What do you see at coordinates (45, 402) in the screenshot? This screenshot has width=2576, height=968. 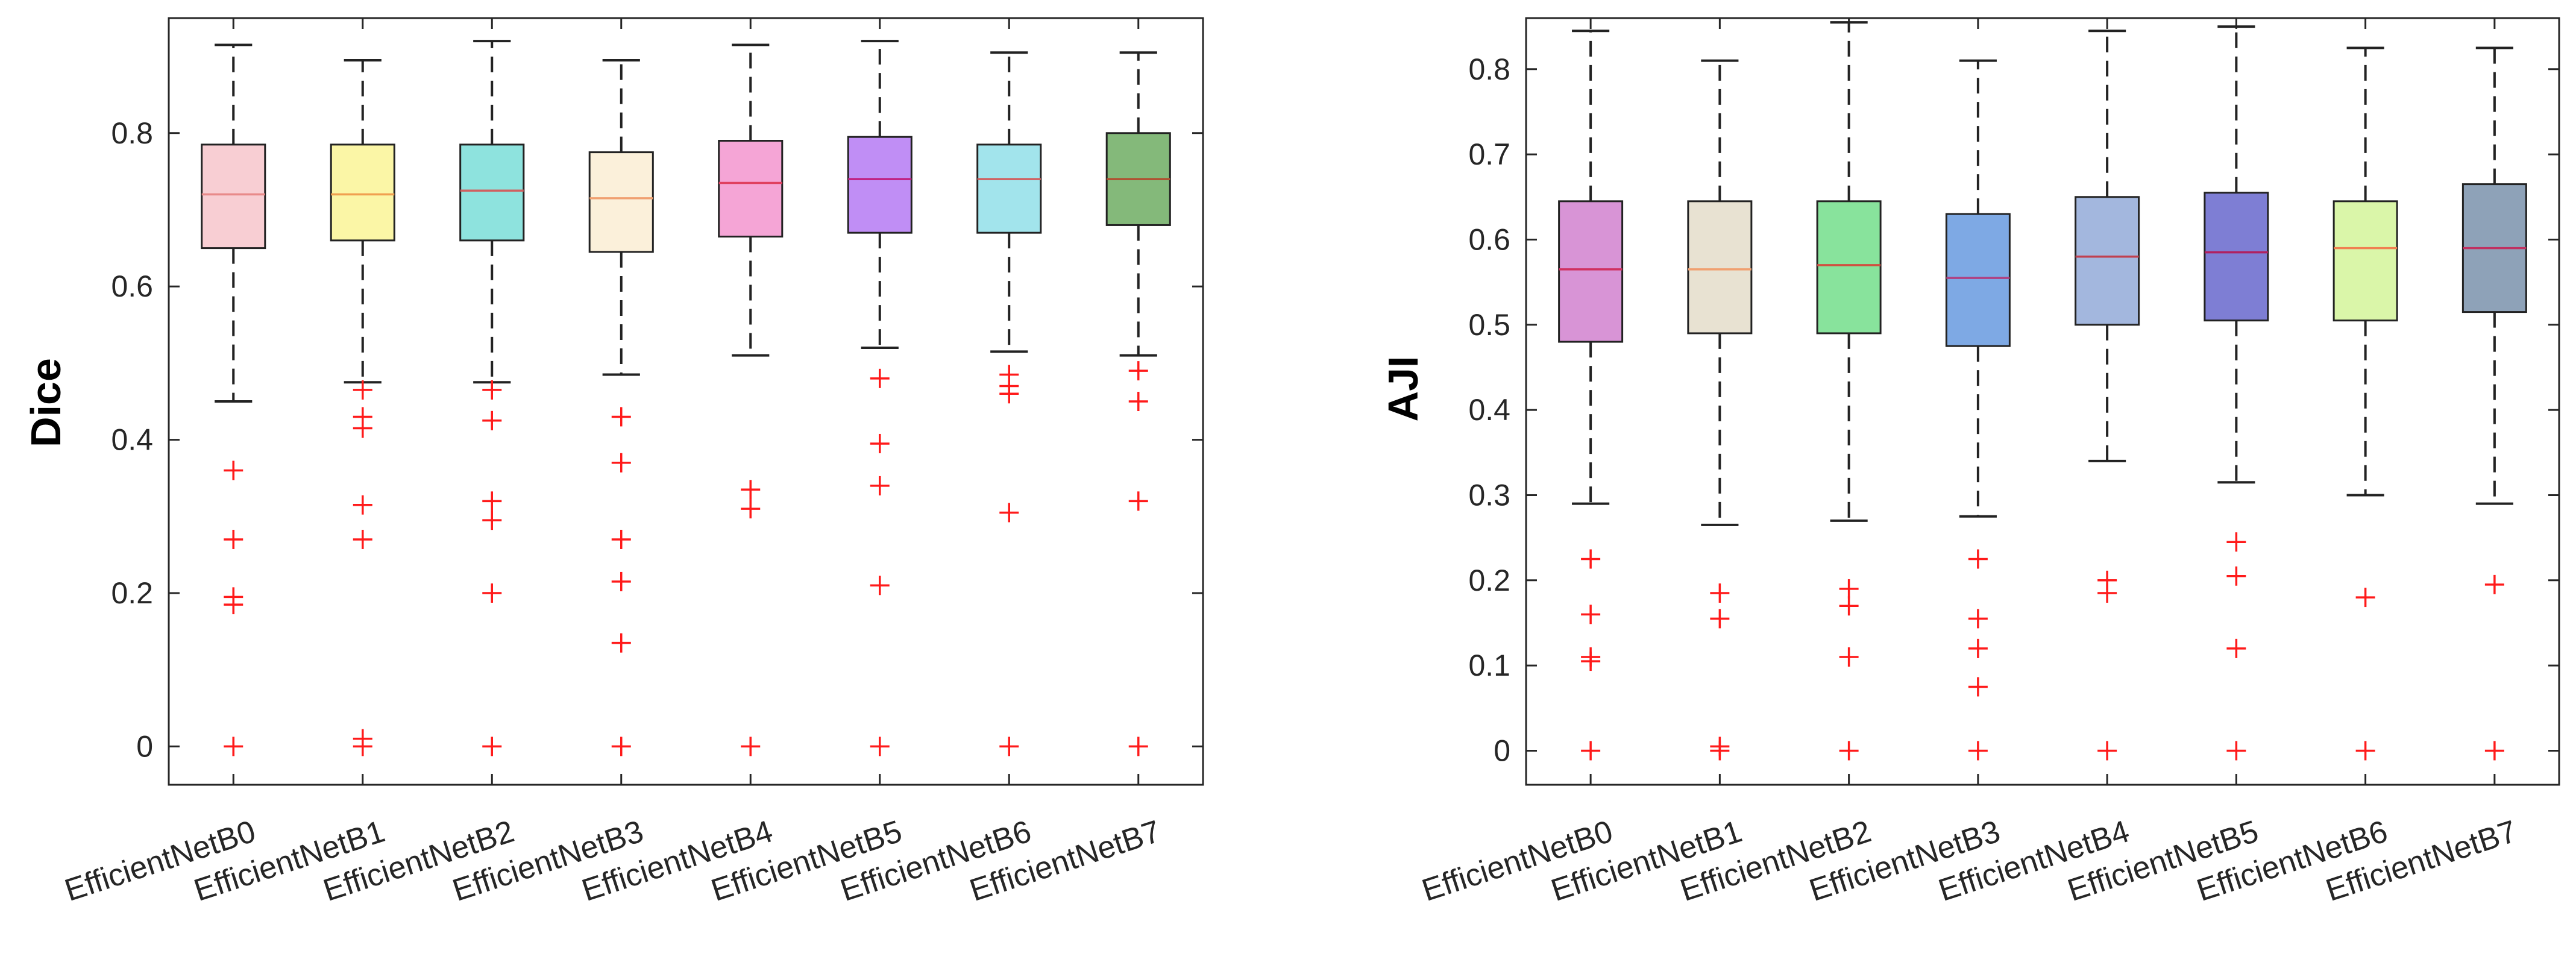 I see `dice-y-axis-label: Dice` at bounding box center [45, 402].